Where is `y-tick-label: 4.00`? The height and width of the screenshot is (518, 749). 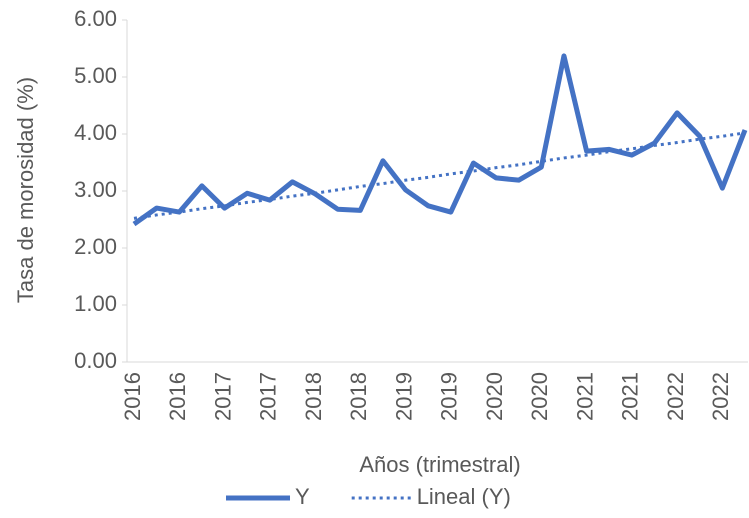
y-tick-label: 4.00 is located at coordinates (95, 132).